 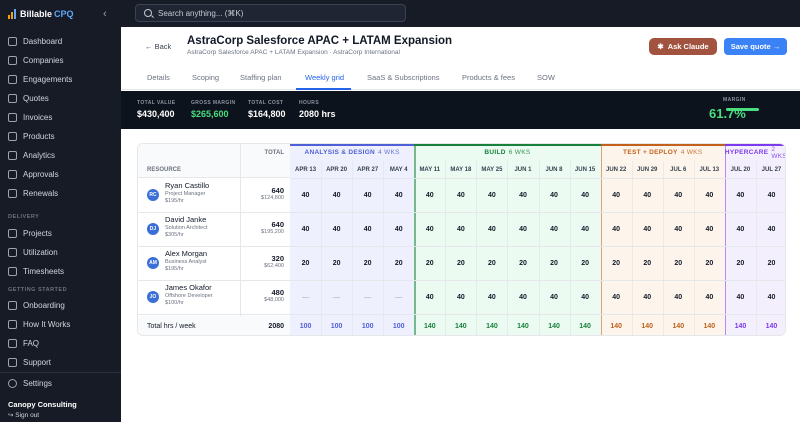 I want to click on collapse-sidebar-icon: ‹, so click(x=105, y=14).